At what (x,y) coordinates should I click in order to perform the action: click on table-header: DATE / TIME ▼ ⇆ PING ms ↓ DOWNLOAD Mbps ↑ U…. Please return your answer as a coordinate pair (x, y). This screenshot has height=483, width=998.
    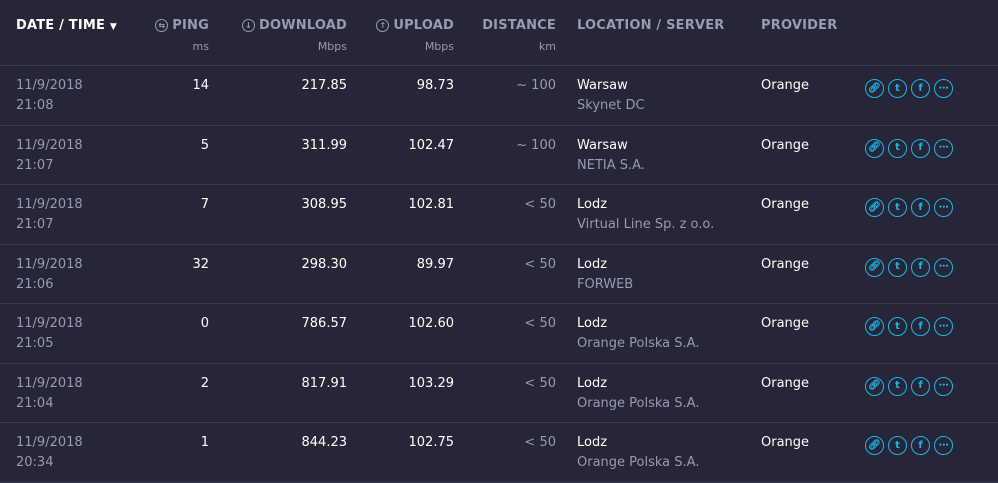
    Looking at the image, I should click on (499, 33).